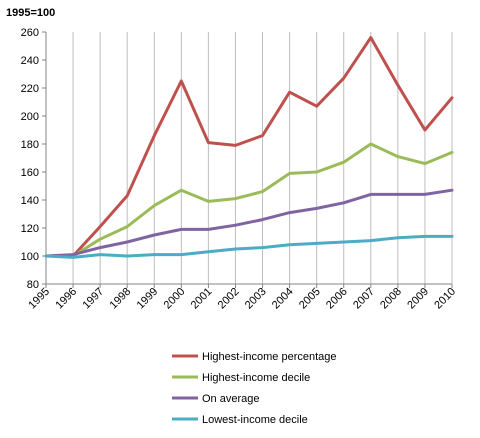 The height and width of the screenshot is (438, 480). What do you see at coordinates (337, 299) in the screenshot?
I see `x-tick-label: 2006` at bounding box center [337, 299].